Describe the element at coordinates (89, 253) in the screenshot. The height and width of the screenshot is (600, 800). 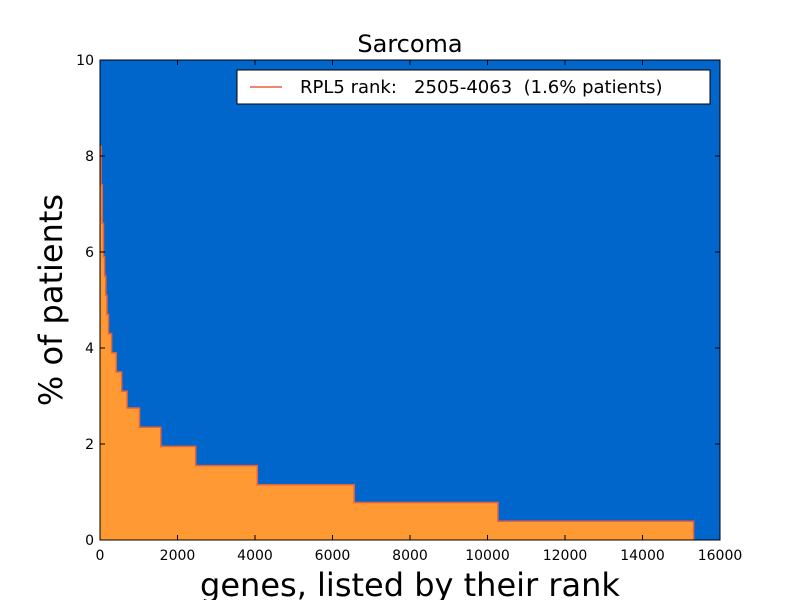
I see `y-tick-label: 6` at that location.